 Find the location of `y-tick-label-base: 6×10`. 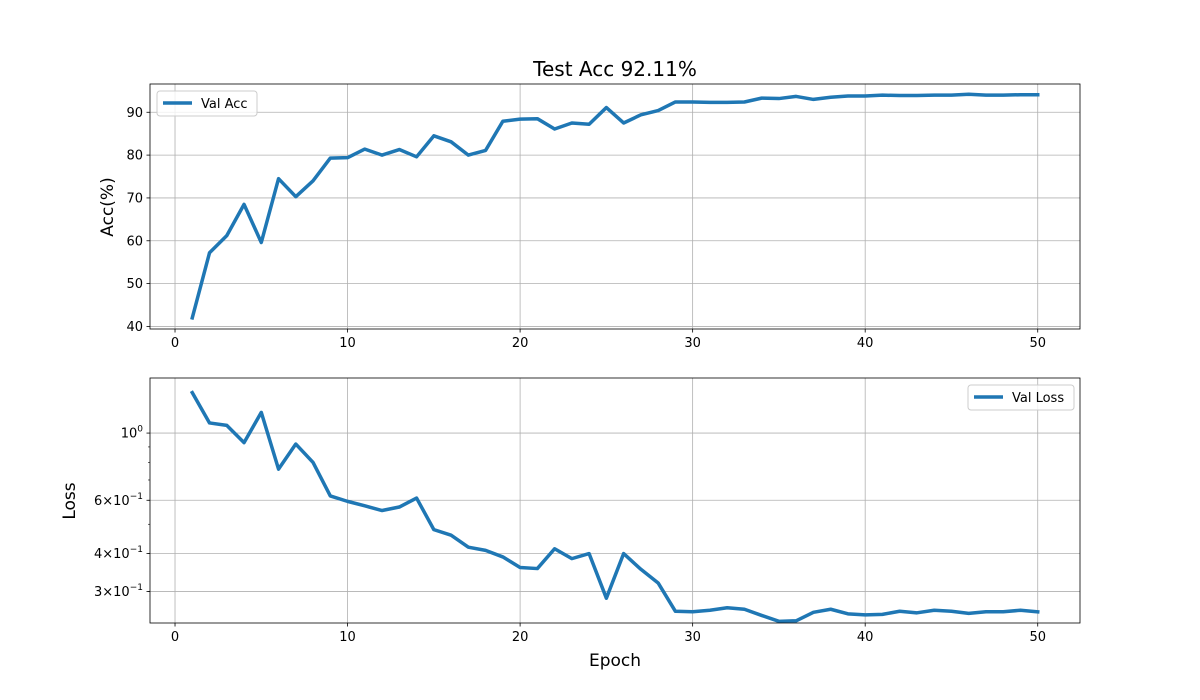

y-tick-label-base: 6×10 is located at coordinates (112, 501).